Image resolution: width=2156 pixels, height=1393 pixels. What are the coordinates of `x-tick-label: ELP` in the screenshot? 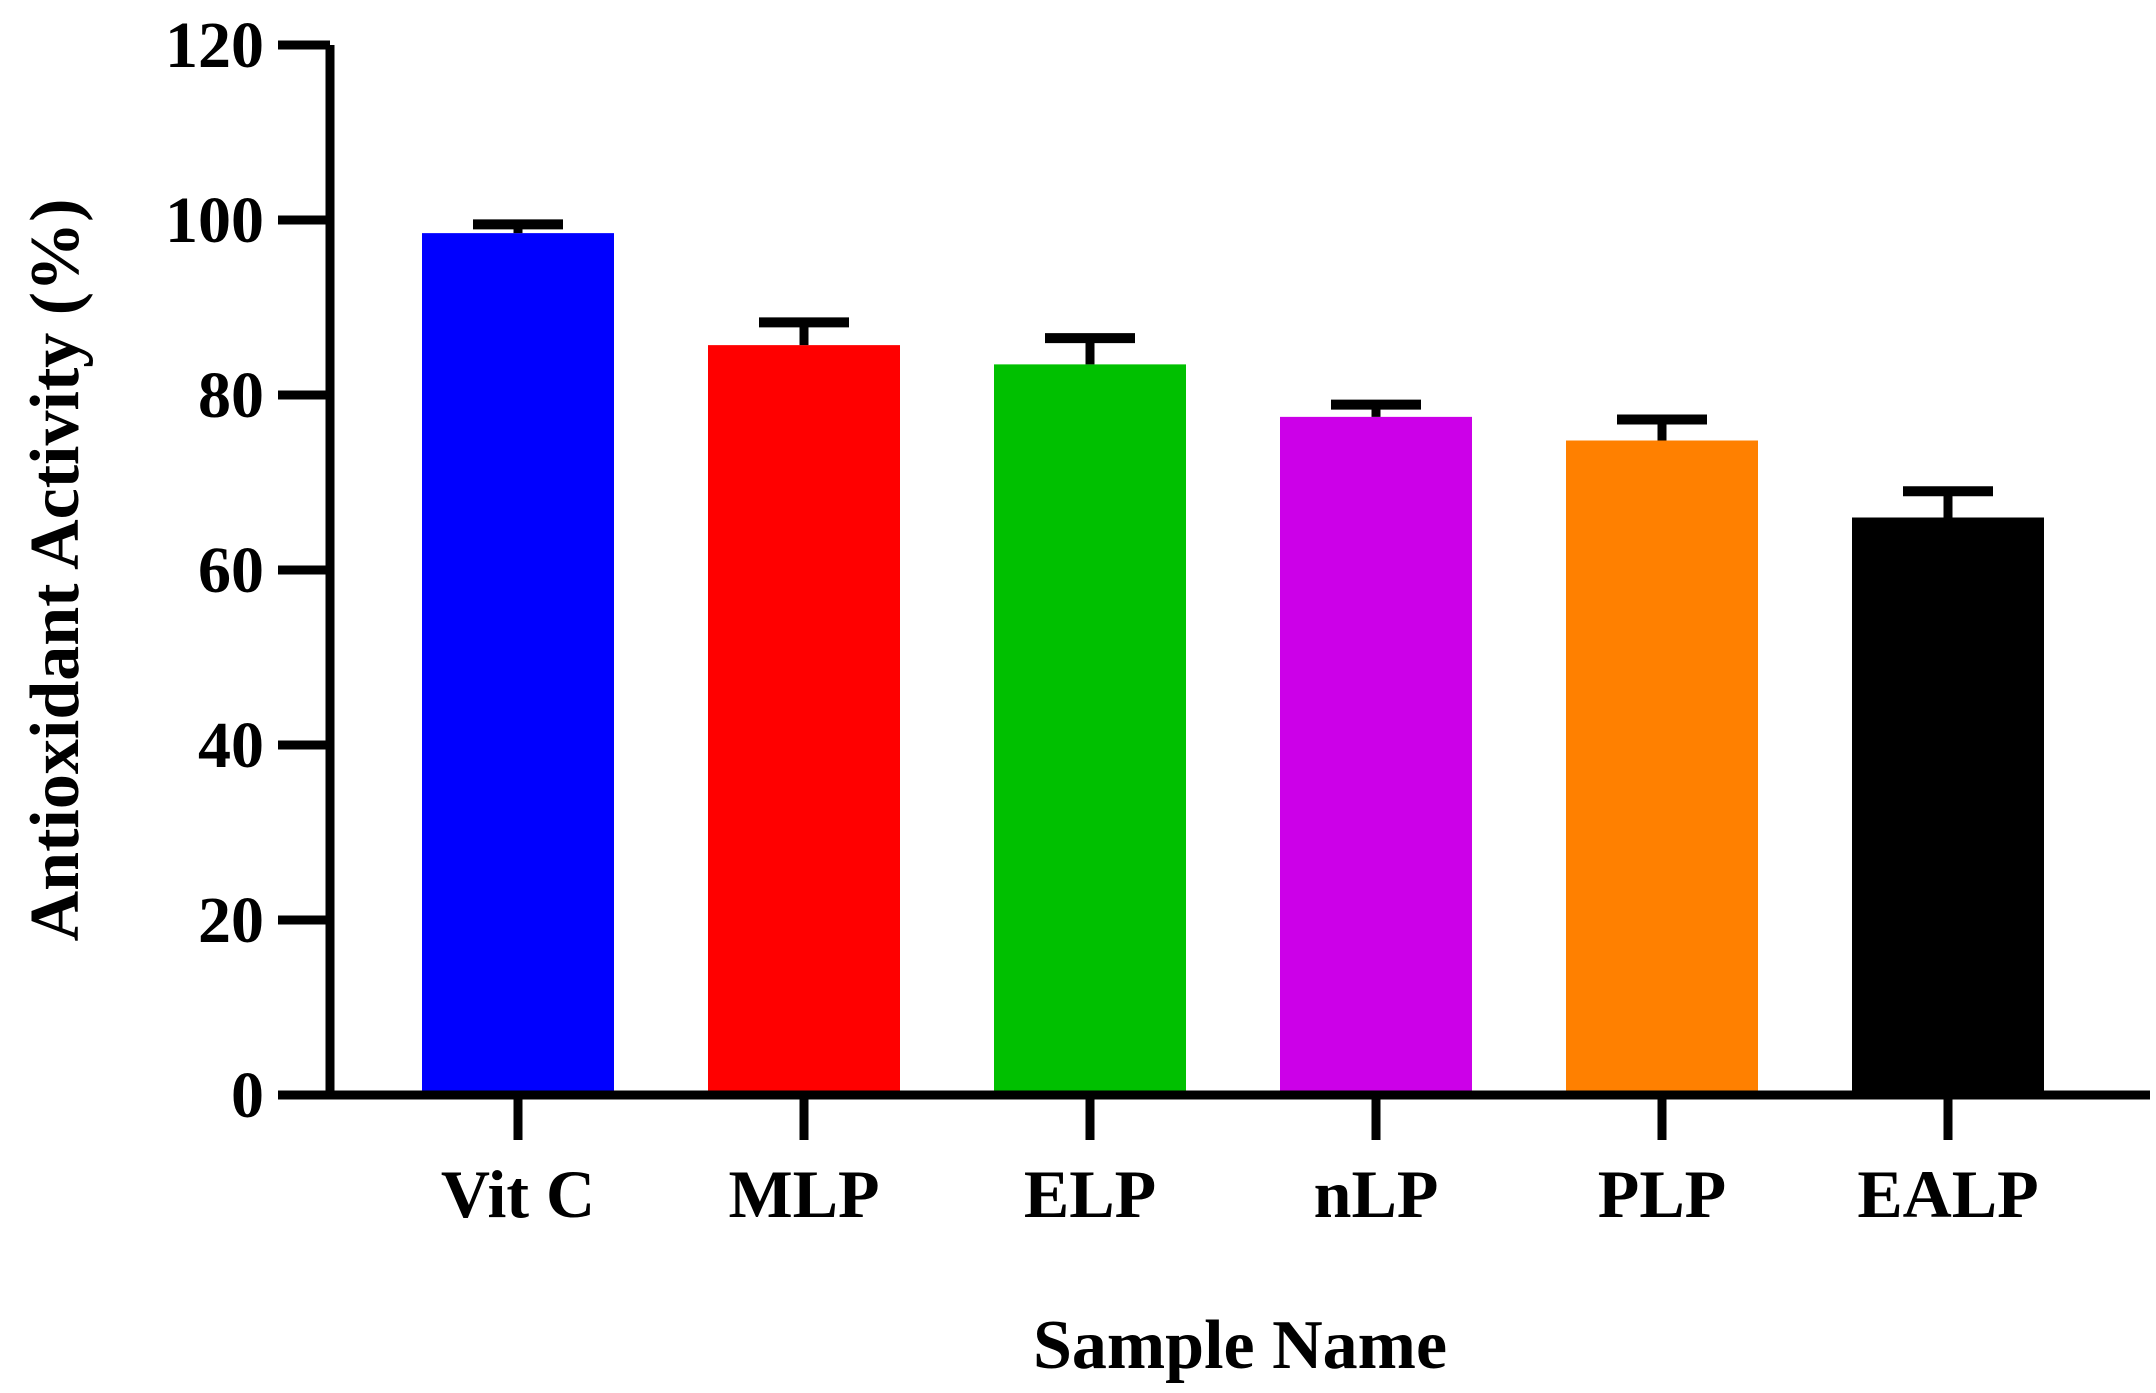 It's located at (1090, 1194).